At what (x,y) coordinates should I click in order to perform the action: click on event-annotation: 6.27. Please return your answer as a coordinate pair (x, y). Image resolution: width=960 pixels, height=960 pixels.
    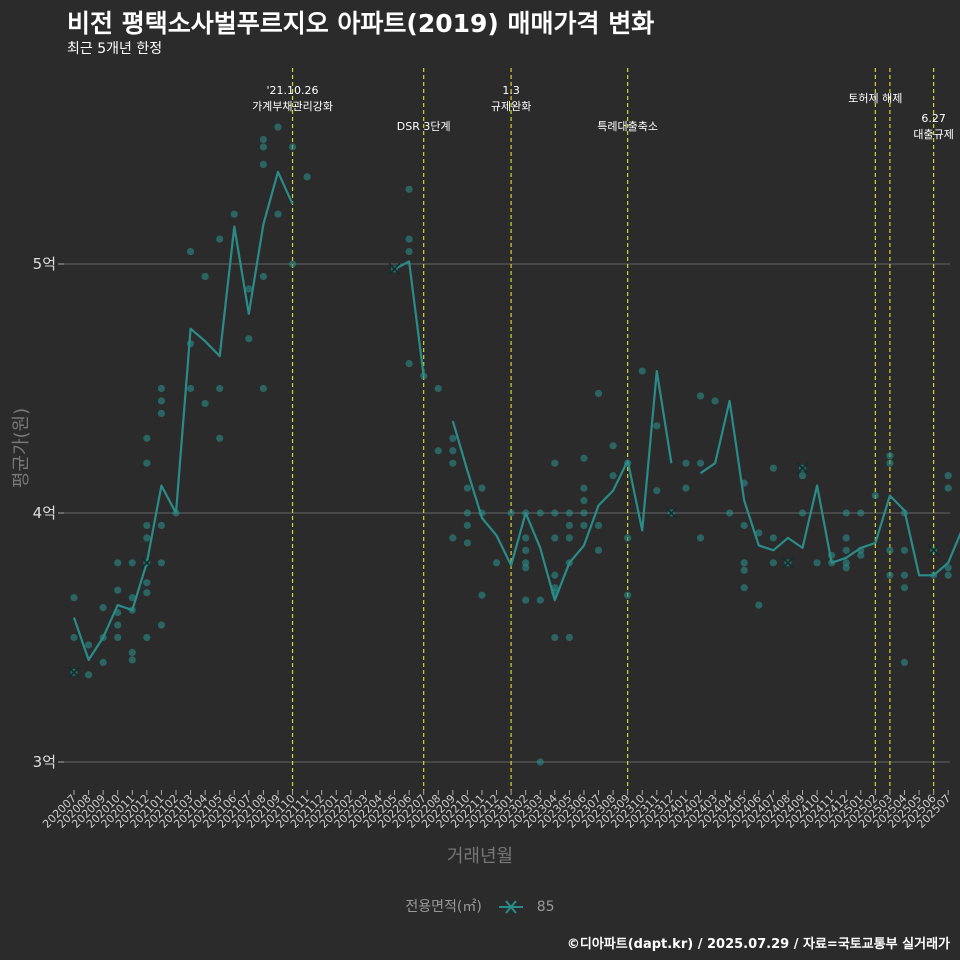
    Looking at the image, I should click on (933, 118).